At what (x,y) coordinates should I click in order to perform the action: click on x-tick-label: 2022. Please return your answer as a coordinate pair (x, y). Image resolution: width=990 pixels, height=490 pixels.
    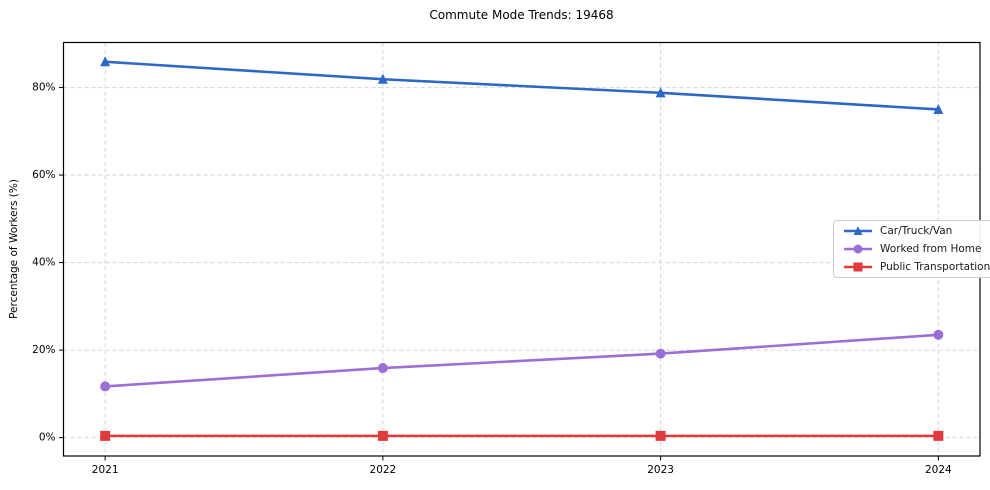
    Looking at the image, I should click on (383, 470).